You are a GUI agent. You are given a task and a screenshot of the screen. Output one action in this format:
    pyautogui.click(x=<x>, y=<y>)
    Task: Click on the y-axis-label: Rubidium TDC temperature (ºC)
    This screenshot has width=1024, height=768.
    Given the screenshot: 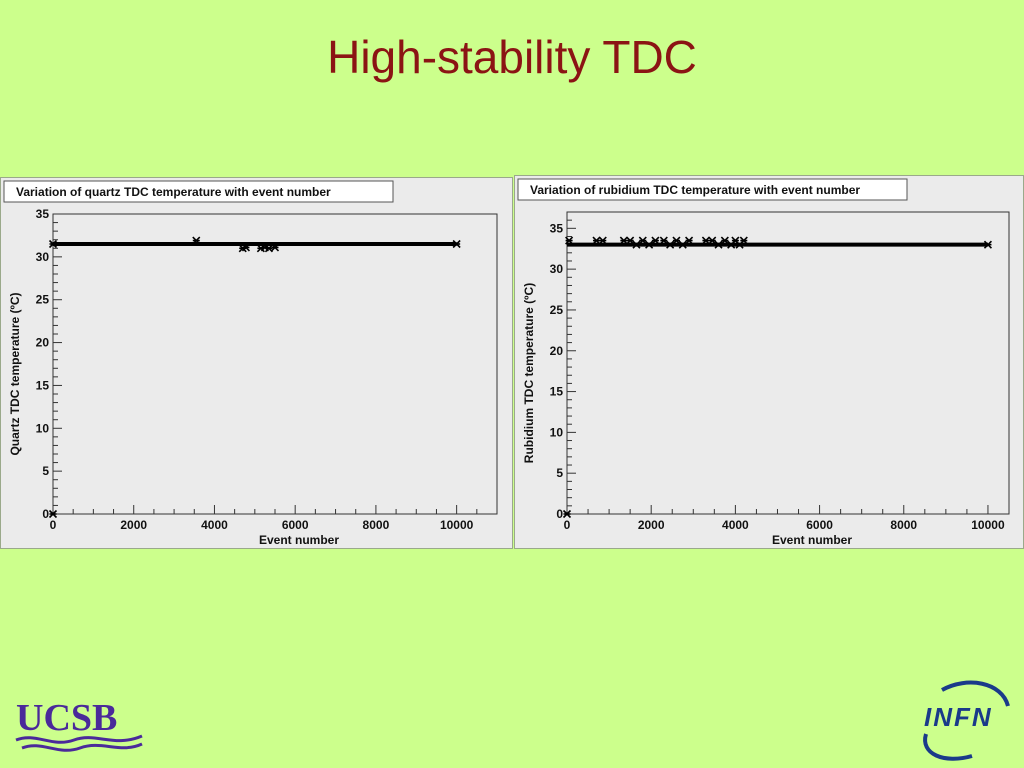 What is the action you would take?
    pyautogui.click(x=529, y=373)
    